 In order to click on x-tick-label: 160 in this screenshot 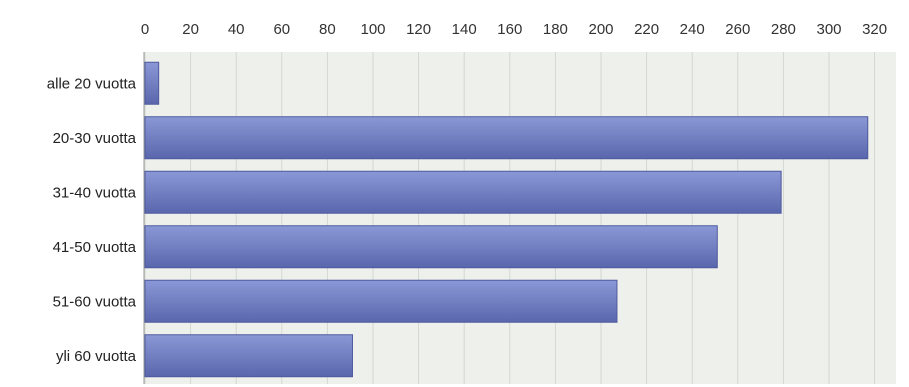, I will do `click(509, 29)`.